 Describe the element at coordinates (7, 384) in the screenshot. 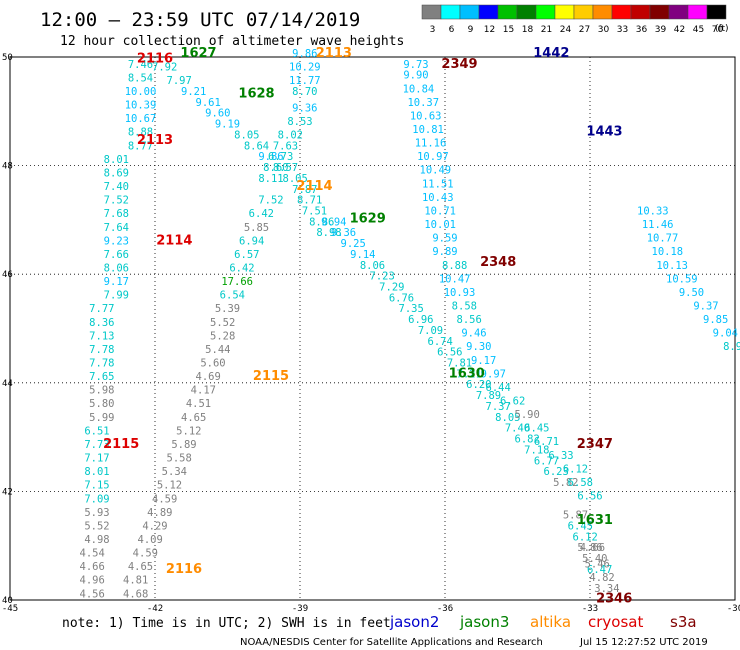

I see `y-tick-label: 44` at that location.